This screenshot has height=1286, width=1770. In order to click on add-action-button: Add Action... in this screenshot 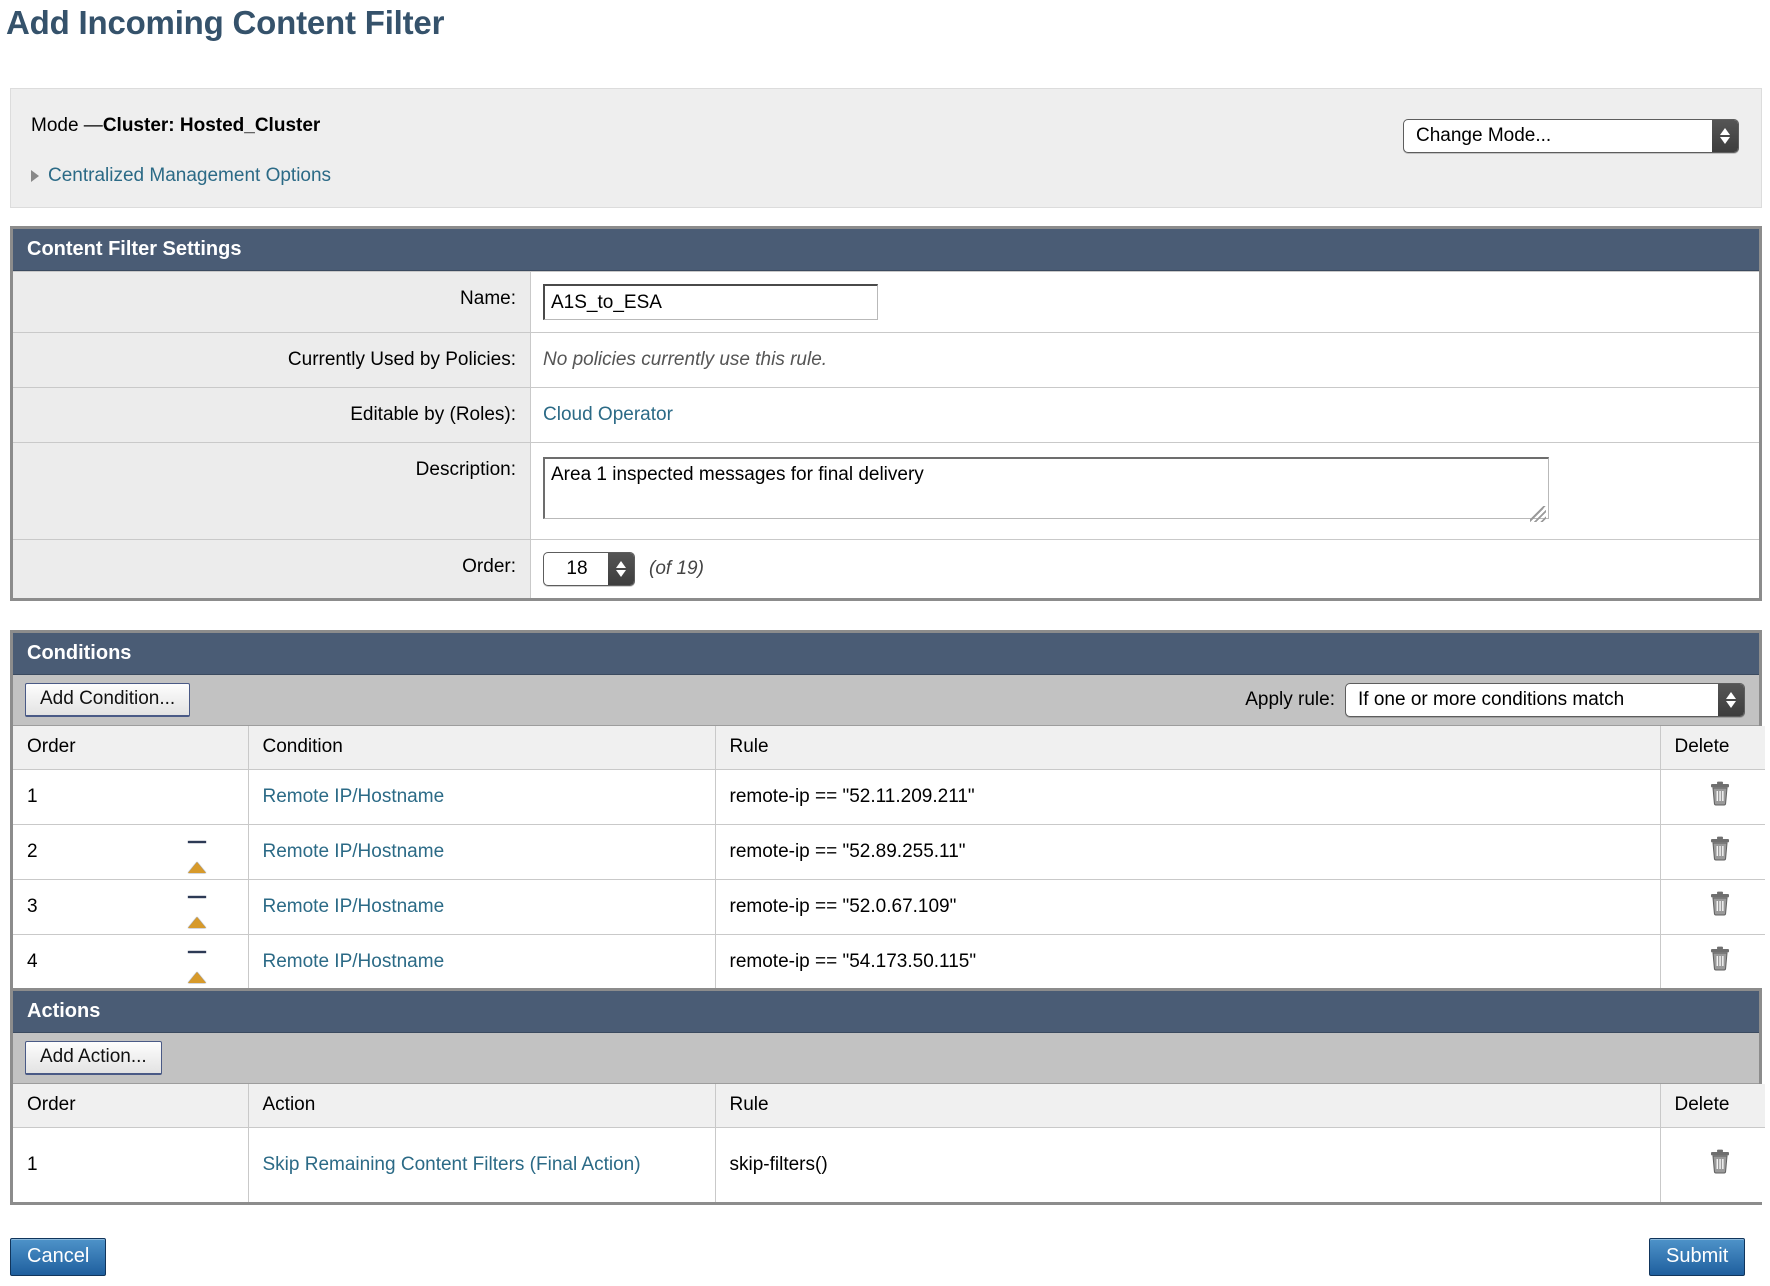, I will do `click(93, 1058)`.